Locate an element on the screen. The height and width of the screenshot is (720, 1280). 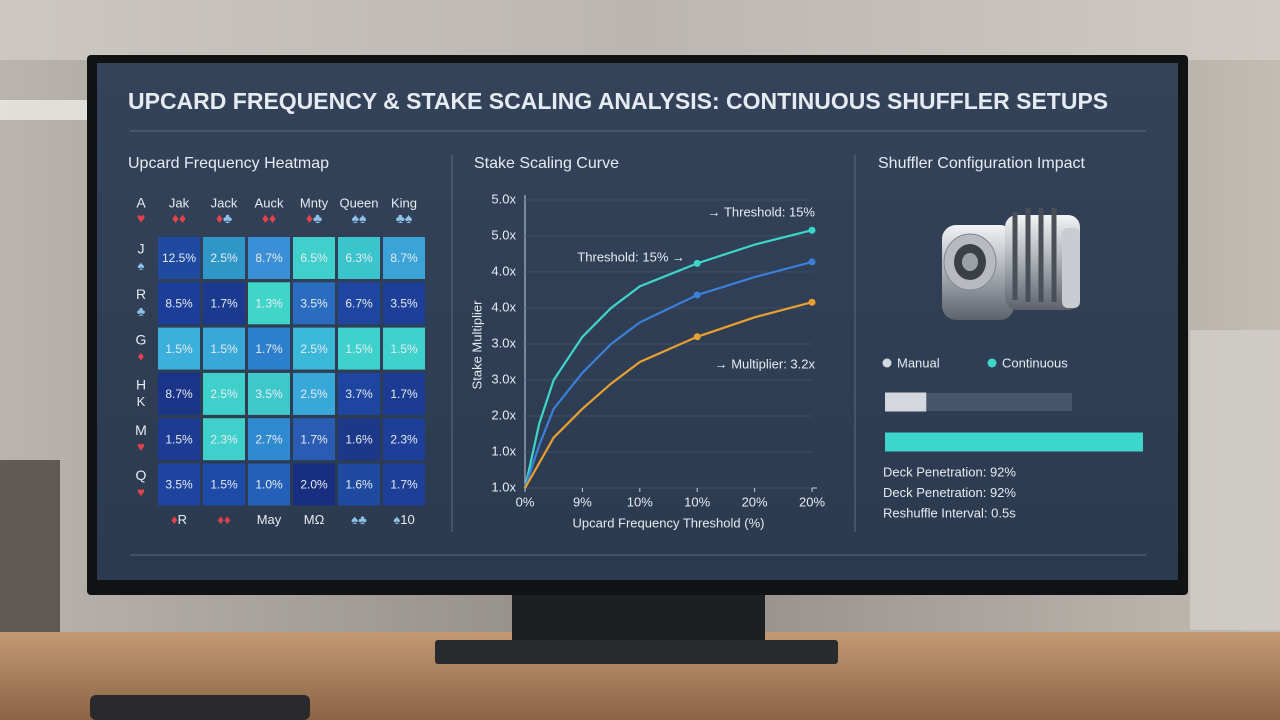
monitor-base is located at coordinates (636, 652).